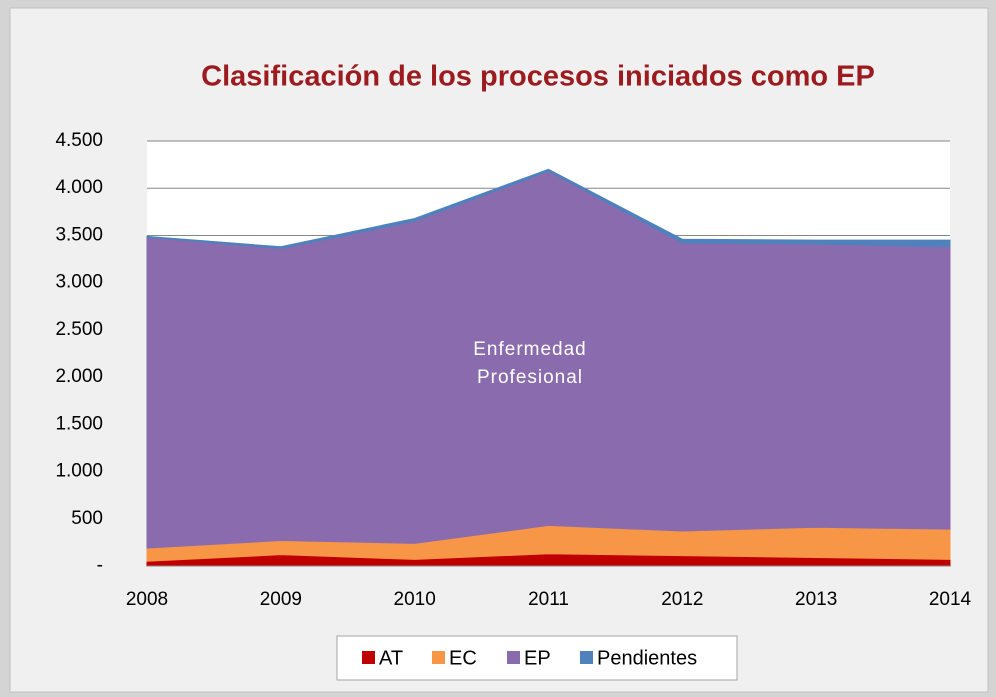  I want to click on y-tick-label: 3.000, so click(79, 282).